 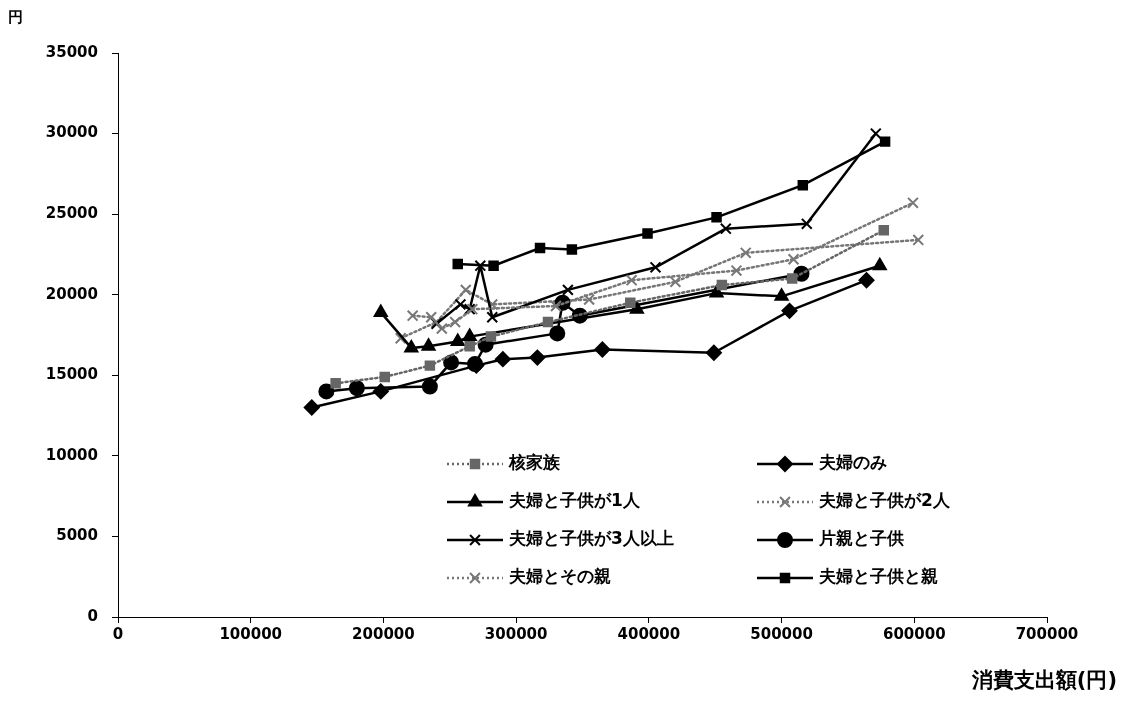 I want to click on y-tick-label: 0, so click(x=92, y=615).